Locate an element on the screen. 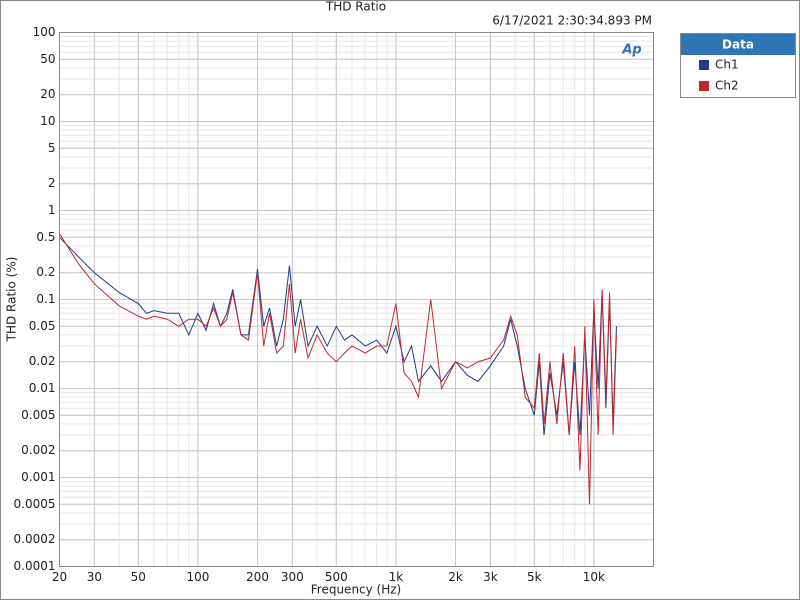 Image resolution: width=800 pixels, height=600 pixels. y-tick-label: 0.1 is located at coordinates (45, 299).